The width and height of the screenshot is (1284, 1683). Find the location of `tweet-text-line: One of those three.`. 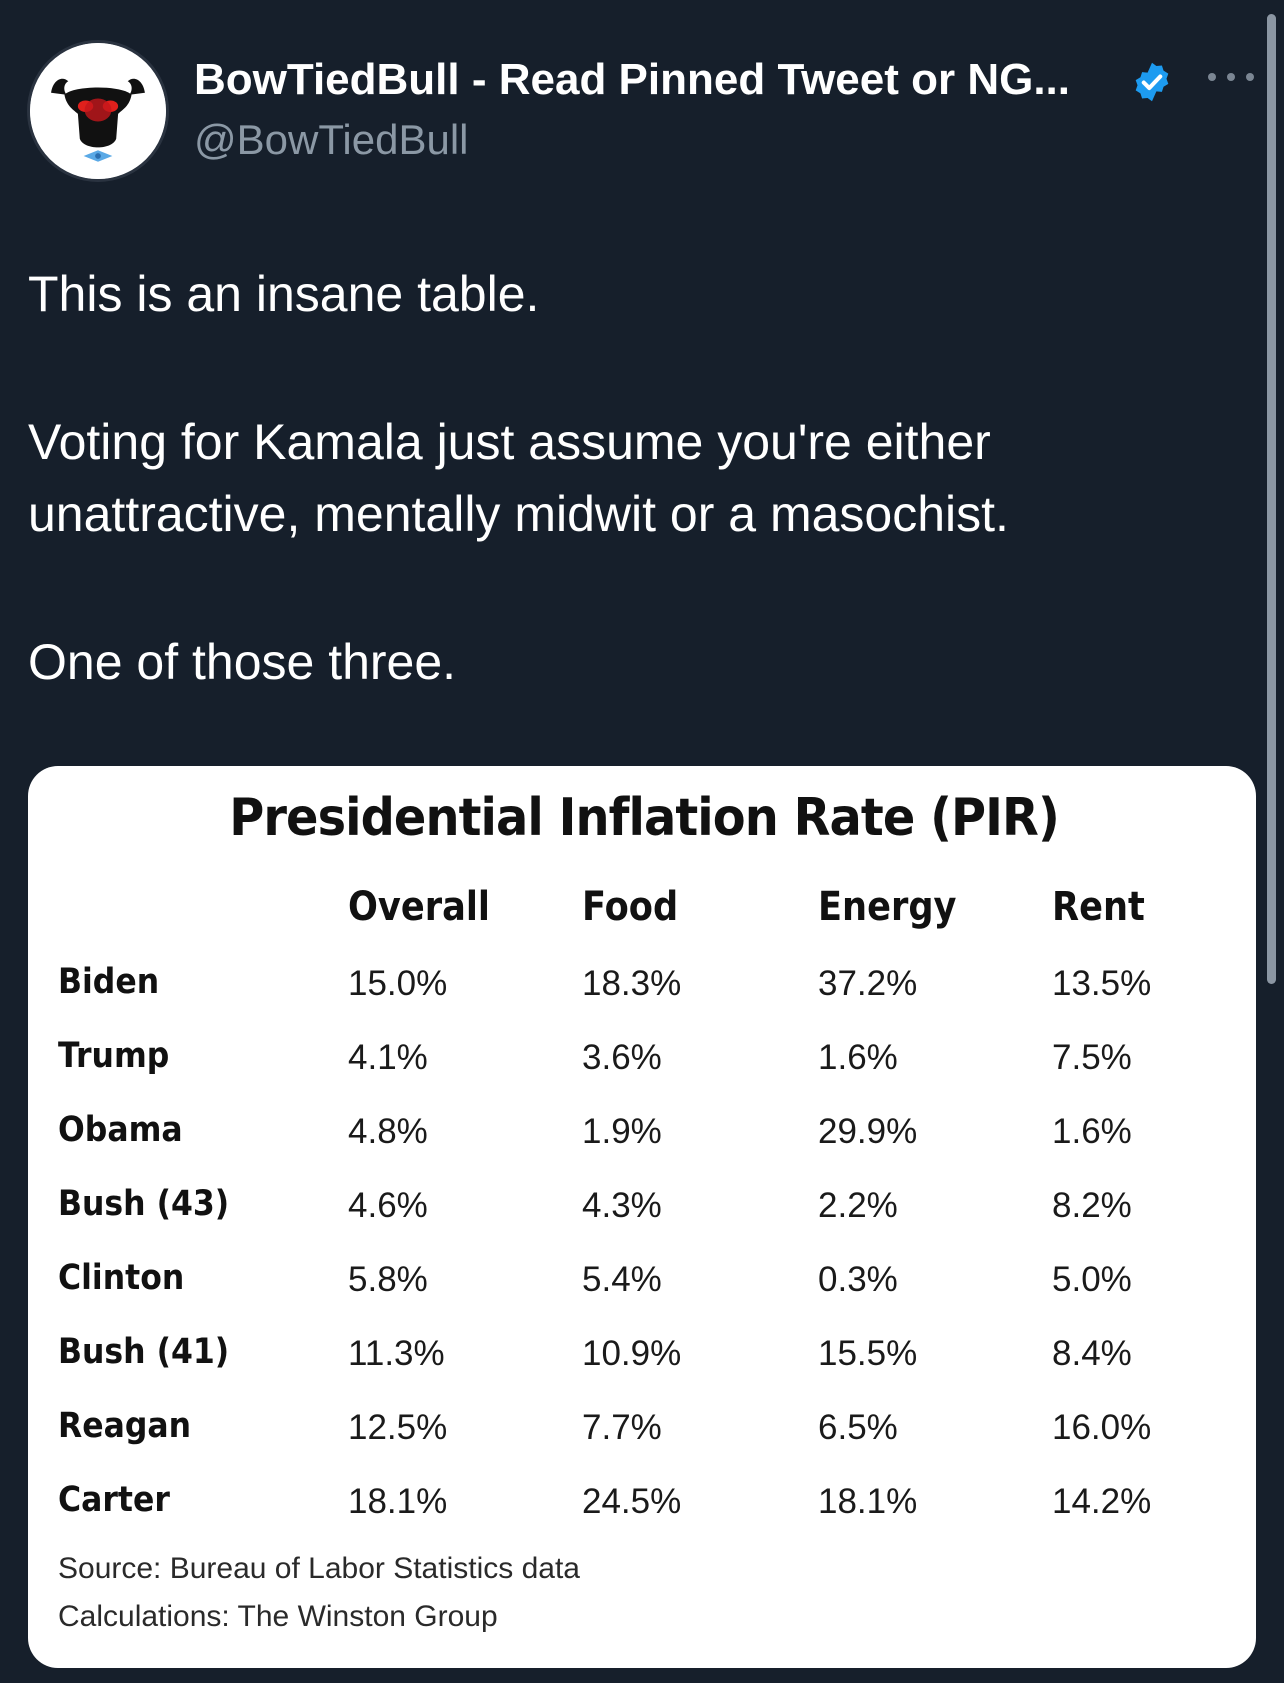

tweet-text-line: One of those three. is located at coordinates (242, 662).